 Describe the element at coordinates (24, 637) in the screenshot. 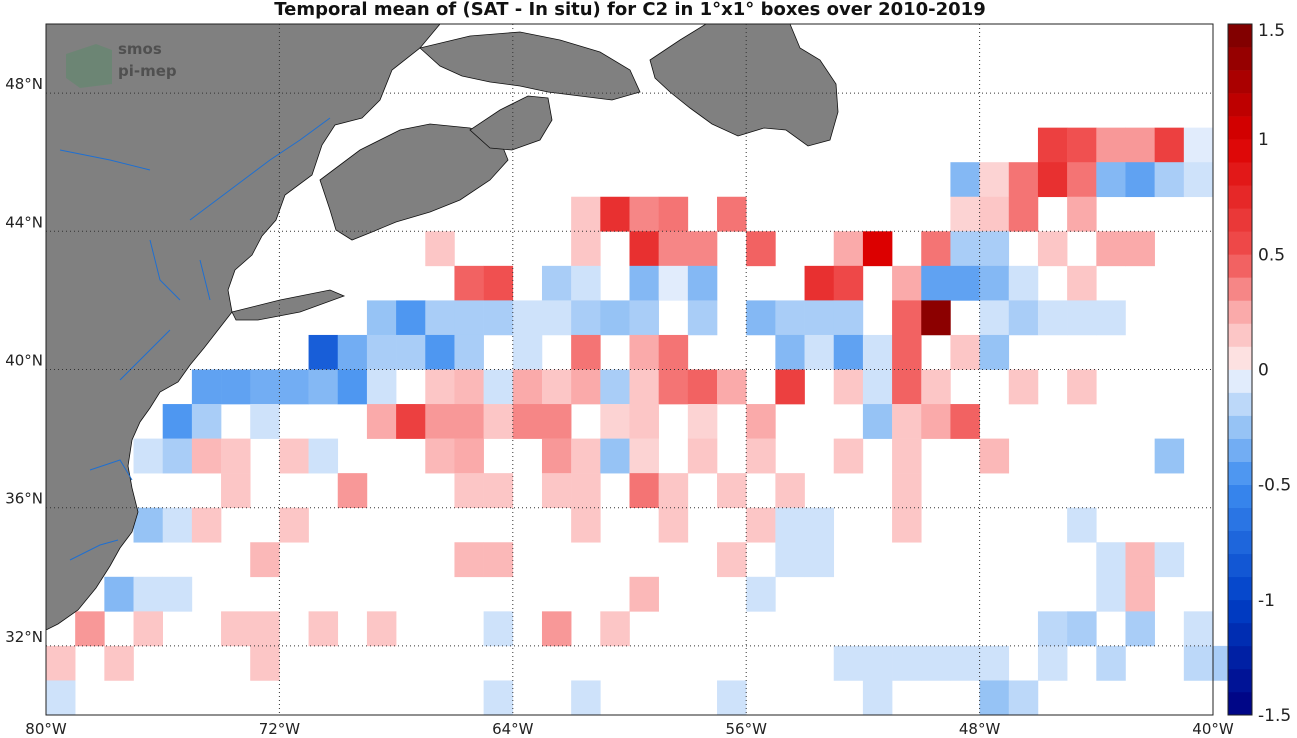

I see `y-tick-label: 32°N` at that location.